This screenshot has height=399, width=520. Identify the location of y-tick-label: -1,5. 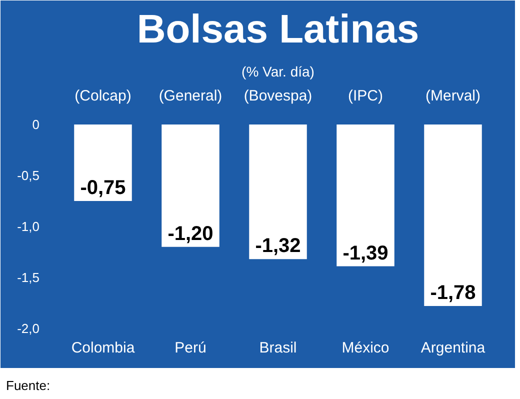
(28, 277).